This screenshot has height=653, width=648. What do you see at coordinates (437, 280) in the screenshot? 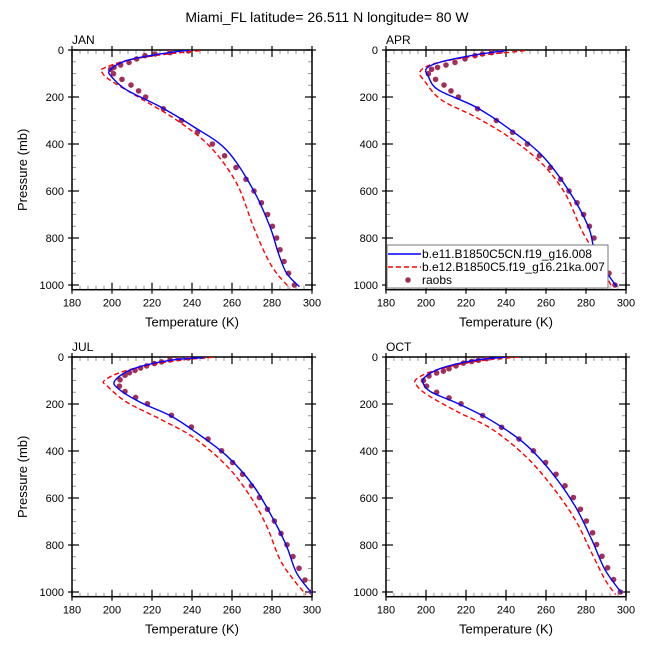
I see `legend-entry-label: raobs` at bounding box center [437, 280].